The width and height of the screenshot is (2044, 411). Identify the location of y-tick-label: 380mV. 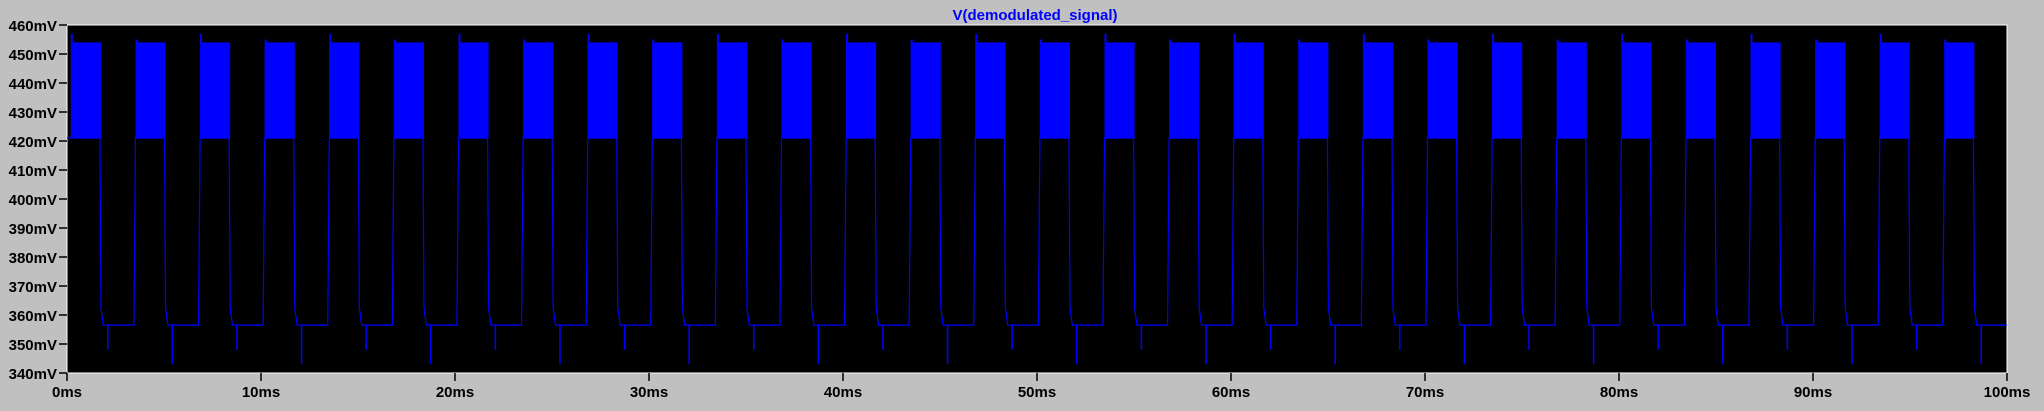
(33, 258).